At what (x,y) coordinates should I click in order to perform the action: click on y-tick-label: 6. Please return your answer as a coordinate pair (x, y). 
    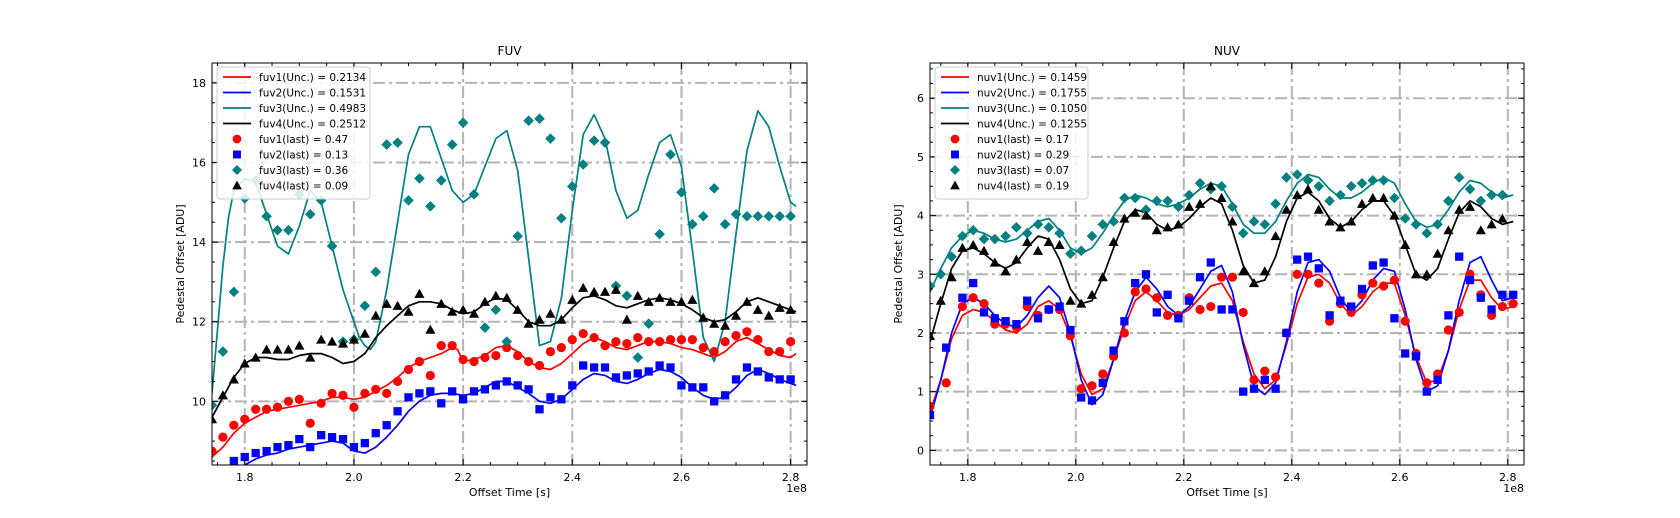
    Looking at the image, I should click on (920, 98).